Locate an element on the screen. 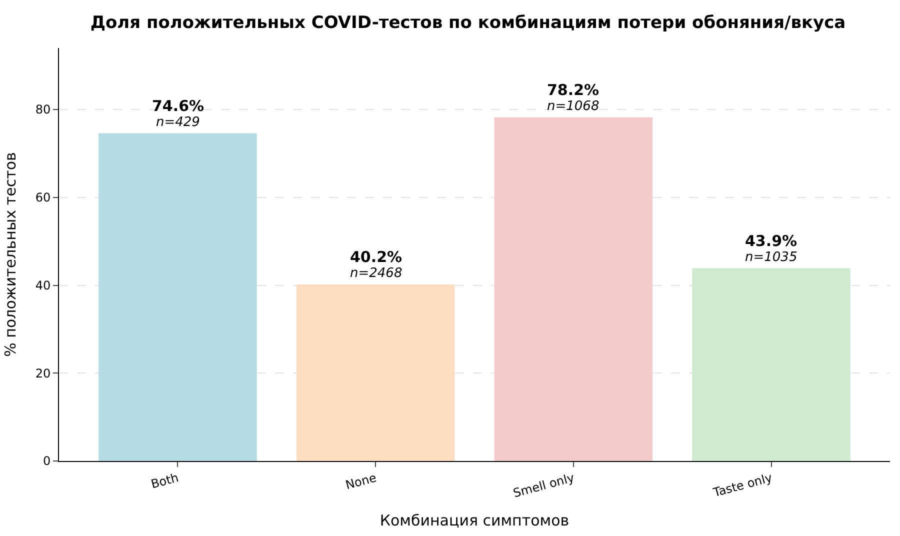 The height and width of the screenshot is (536, 900). y-tick-label: 60 is located at coordinates (43, 197).